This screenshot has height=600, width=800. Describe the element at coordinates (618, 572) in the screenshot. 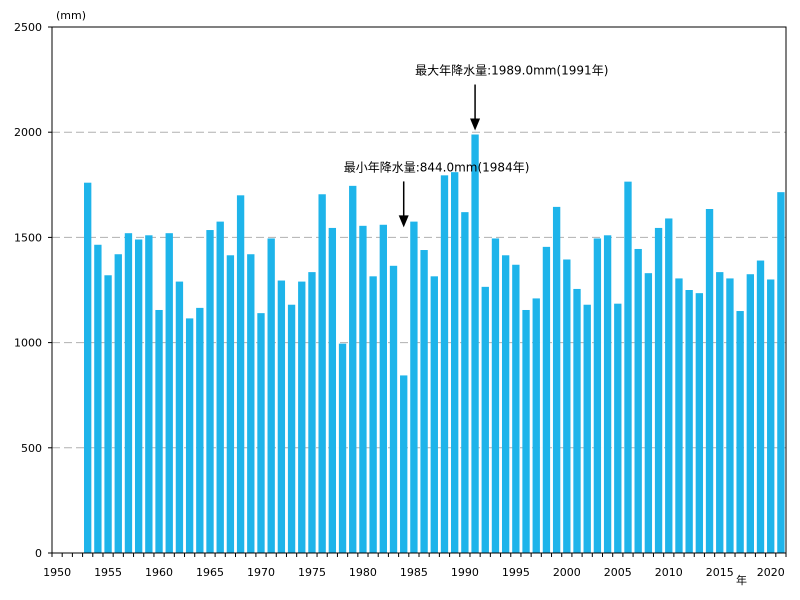

I see `x-tick-label: 2005` at that location.